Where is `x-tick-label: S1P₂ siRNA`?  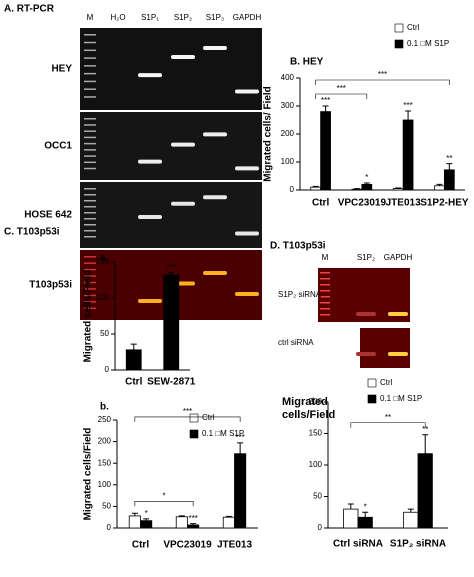
x-tick-label: S1P₂ siRNA is located at coordinates (418, 544).